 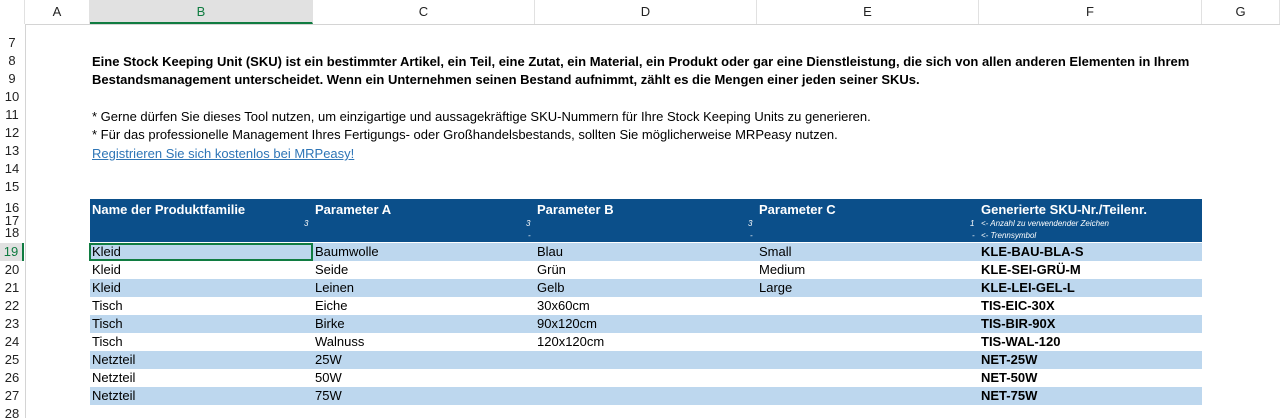 What do you see at coordinates (340, 341) in the screenshot?
I see `cell-param-a: Walnuss` at bounding box center [340, 341].